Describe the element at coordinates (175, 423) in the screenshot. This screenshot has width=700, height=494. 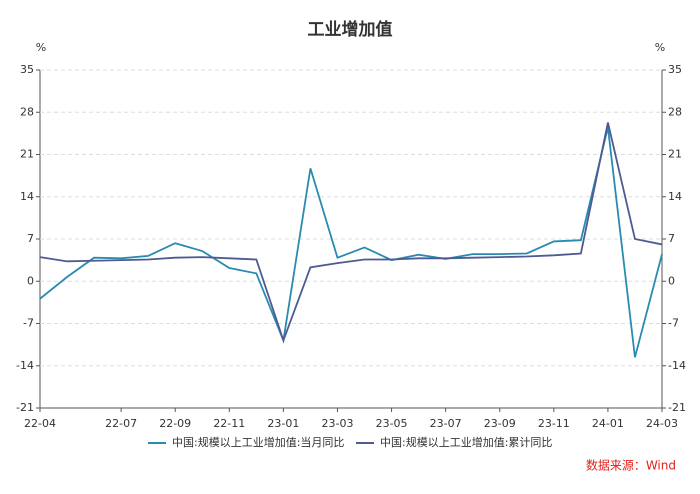
I see `x-tick-label: 22-09` at that location.